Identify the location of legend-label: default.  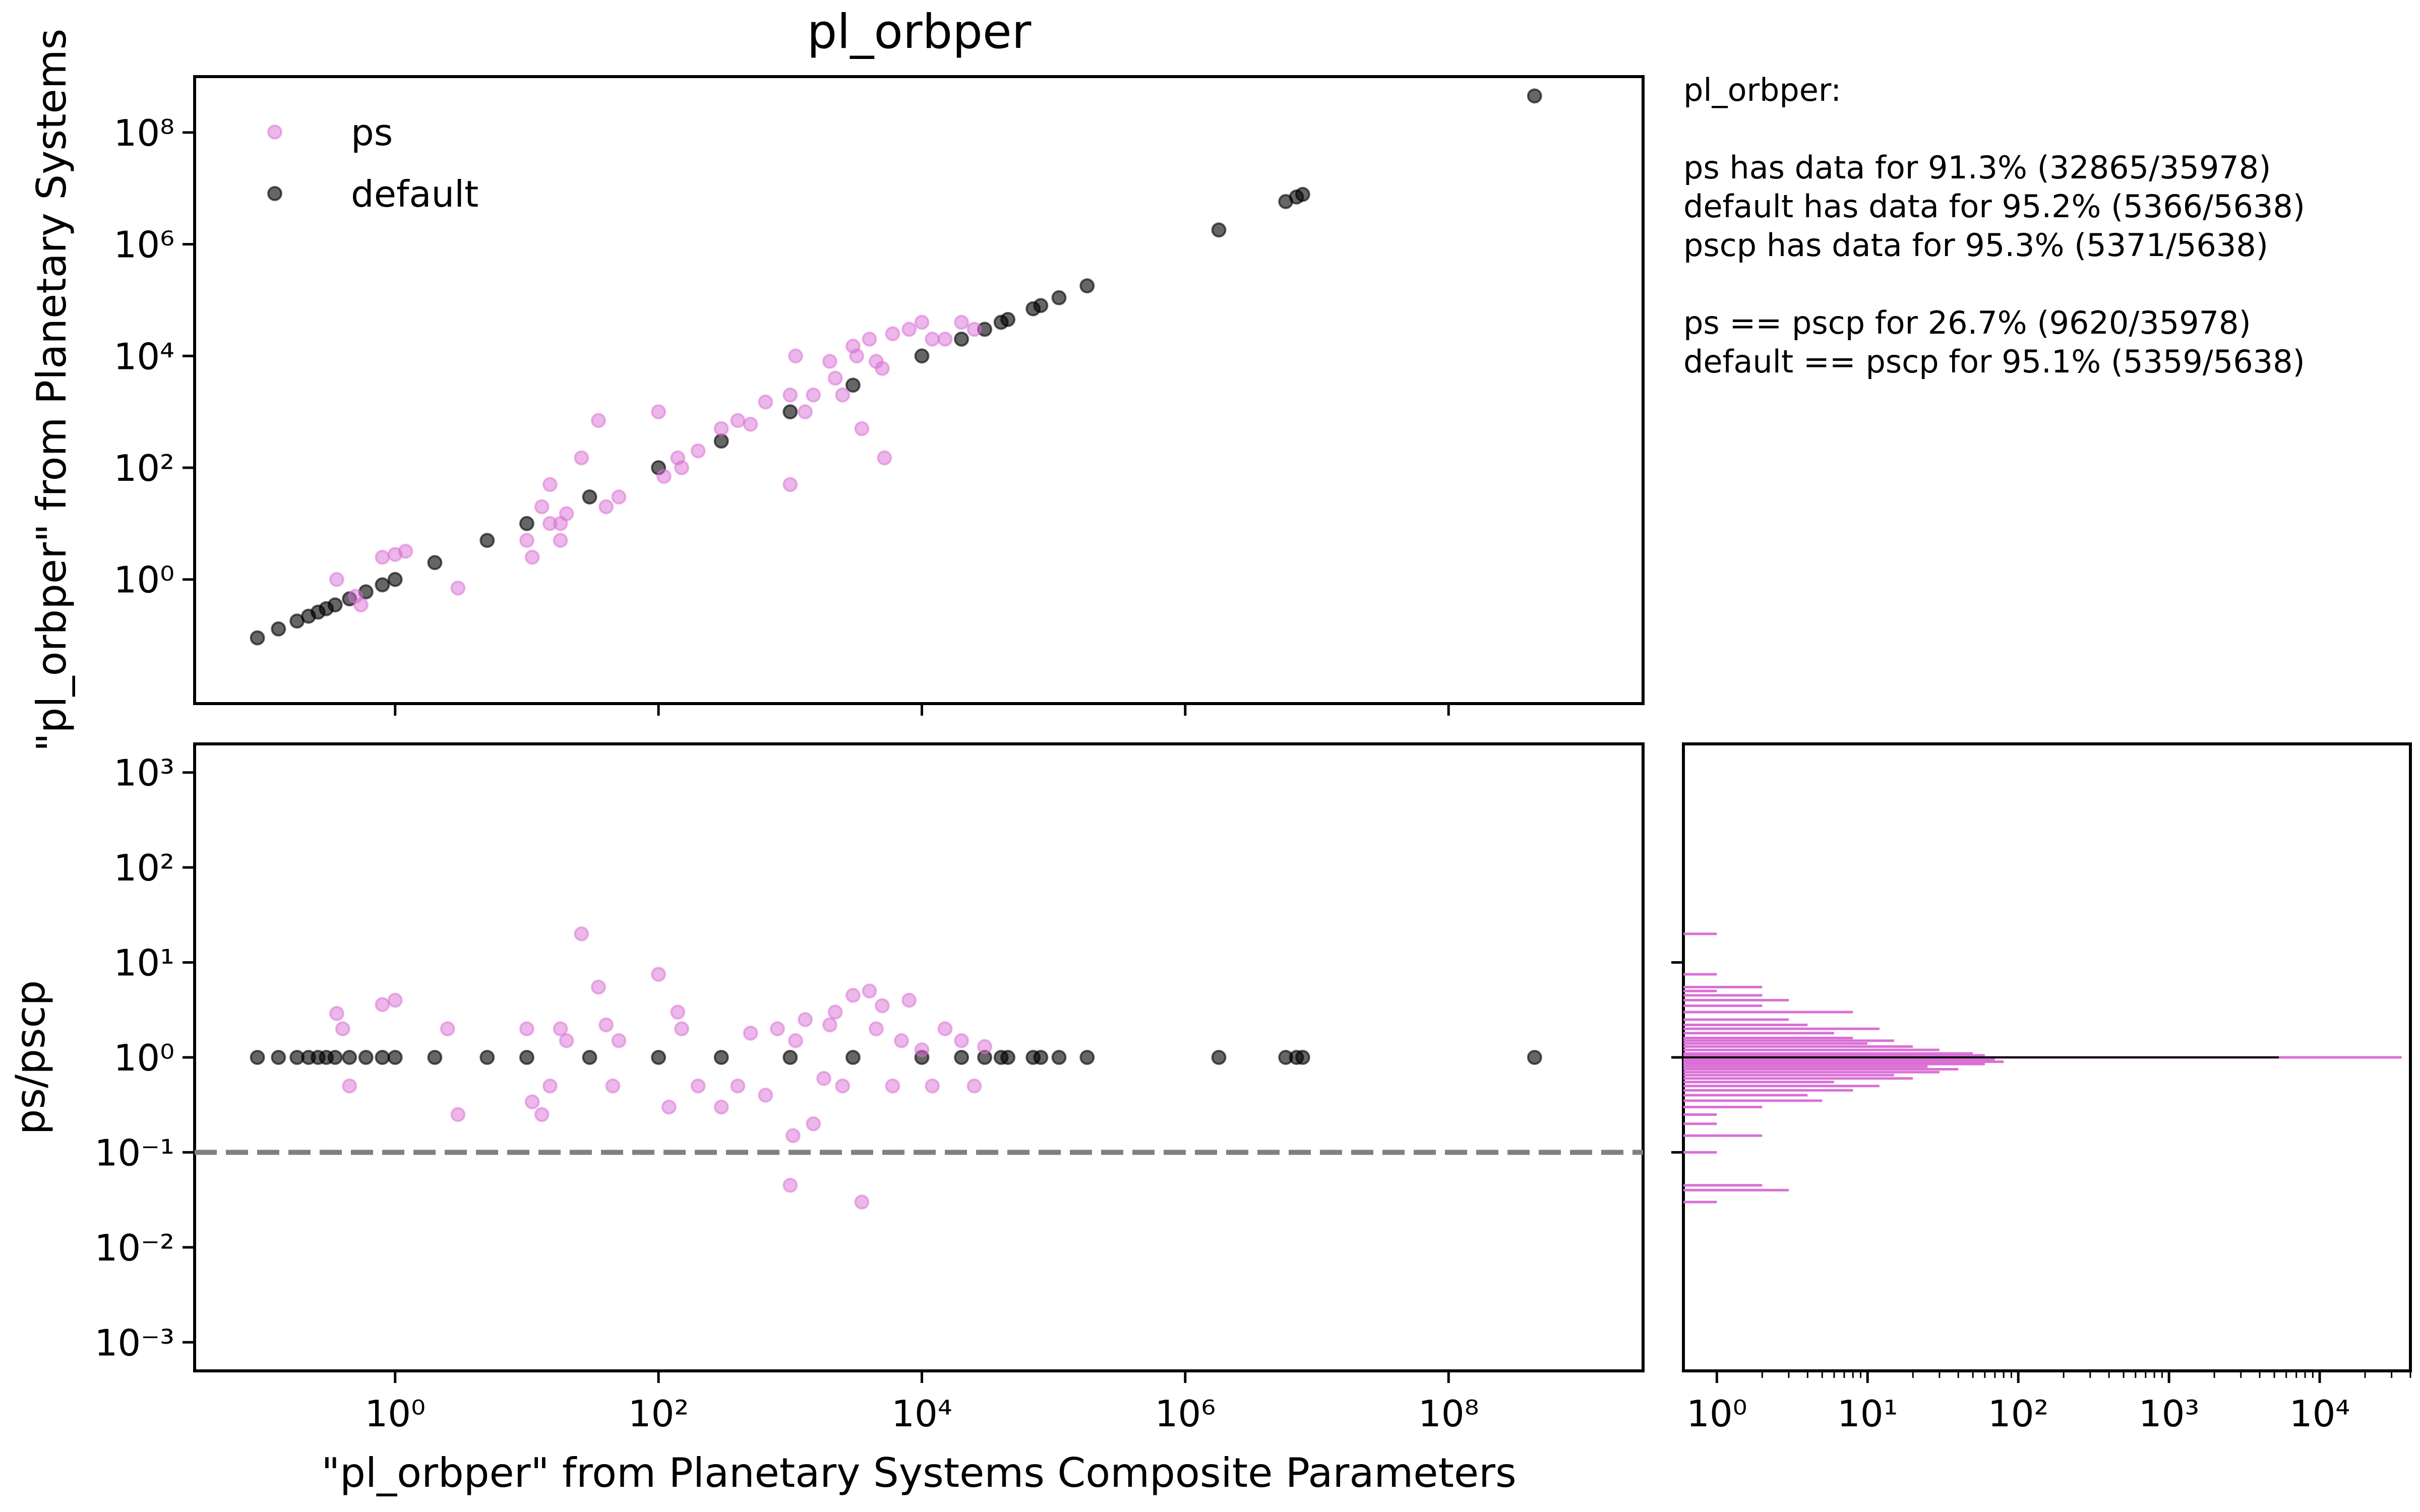
(414, 194).